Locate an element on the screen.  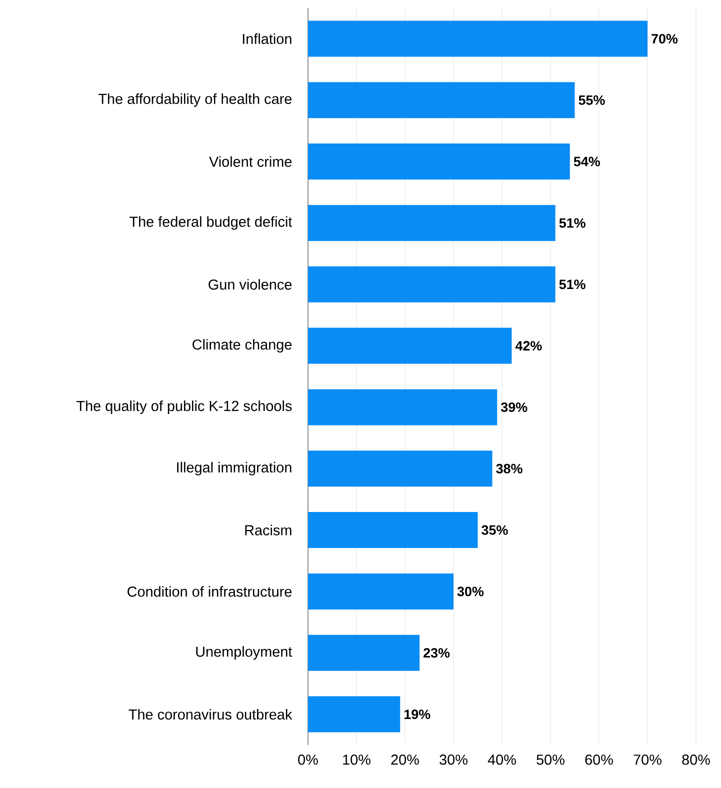
x-tick-label: 40% is located at coordinates (502, 759).